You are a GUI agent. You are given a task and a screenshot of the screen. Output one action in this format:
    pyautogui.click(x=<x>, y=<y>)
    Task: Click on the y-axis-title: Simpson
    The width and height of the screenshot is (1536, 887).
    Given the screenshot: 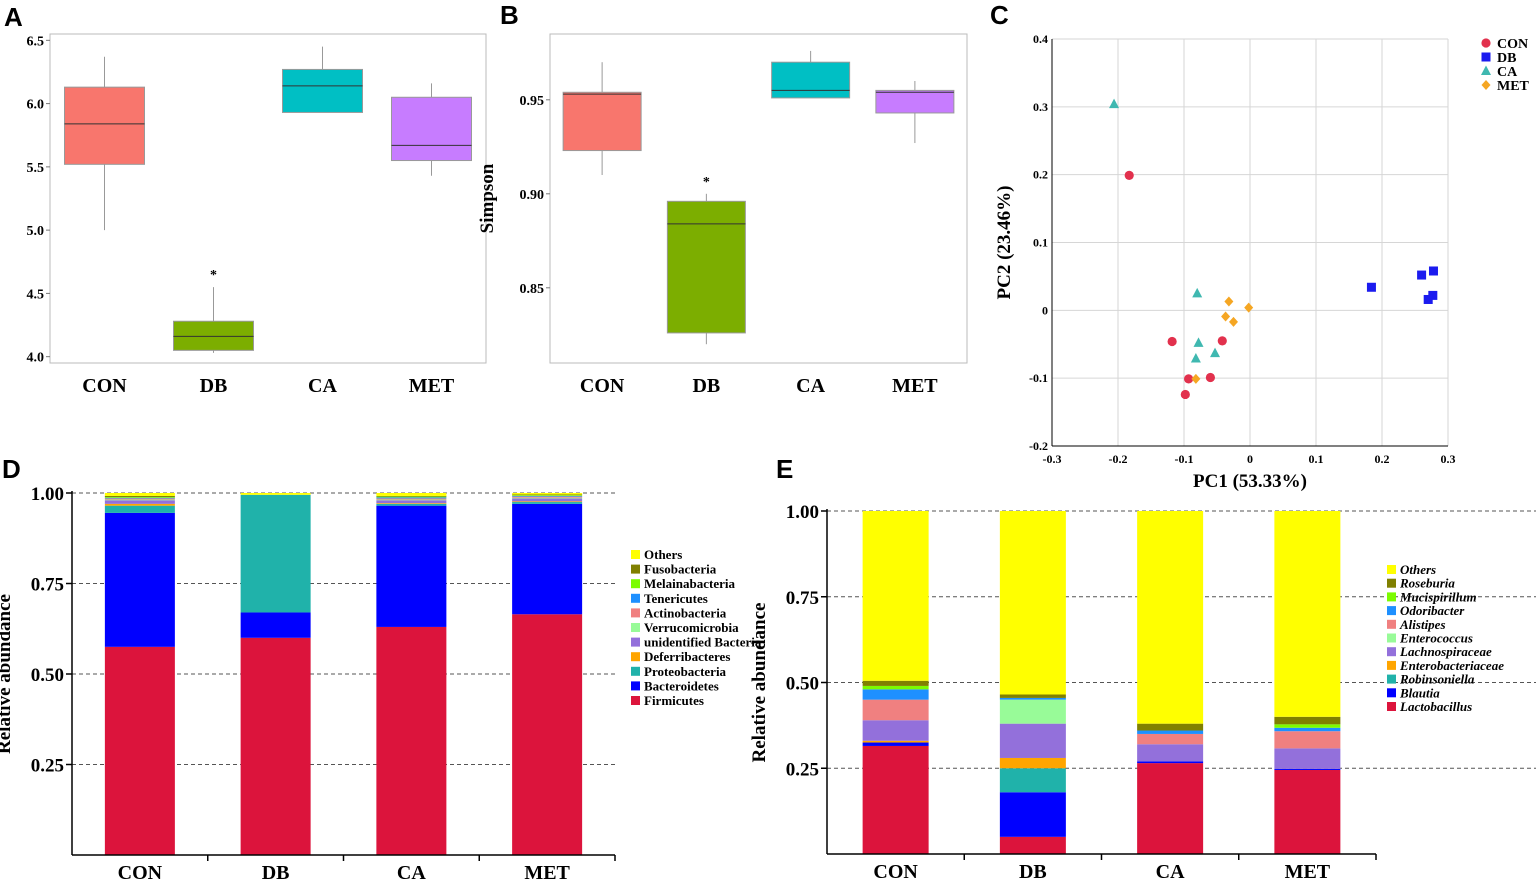 What is the action you would take?
    pyautogui.click(x=487, y=198)
    